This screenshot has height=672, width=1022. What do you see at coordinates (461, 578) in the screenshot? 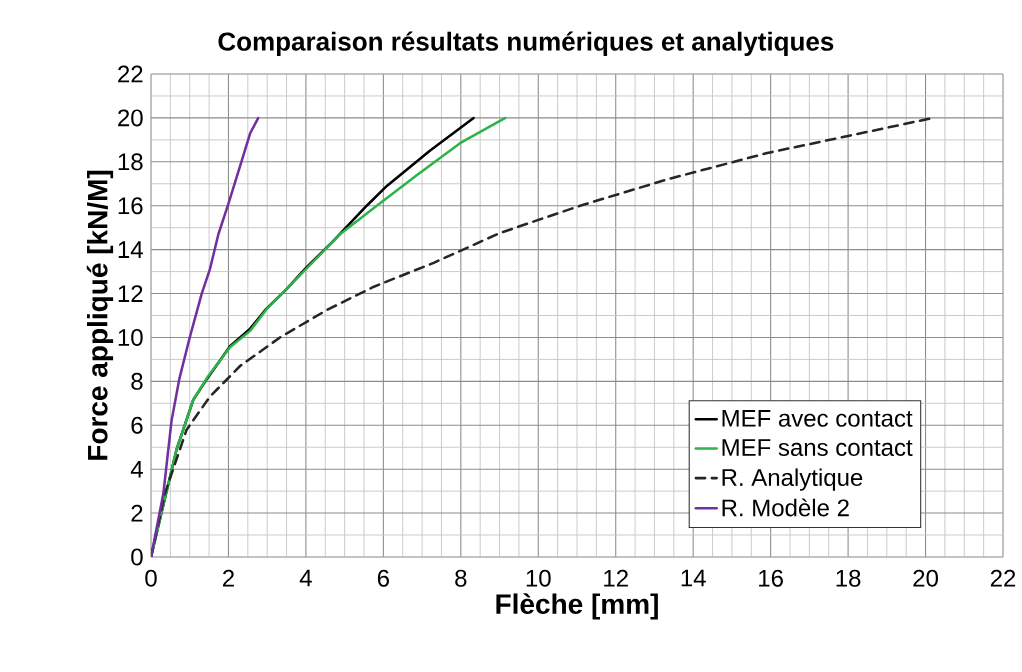
I see `x-tick-label: 8` at bounding box center [461, 578].